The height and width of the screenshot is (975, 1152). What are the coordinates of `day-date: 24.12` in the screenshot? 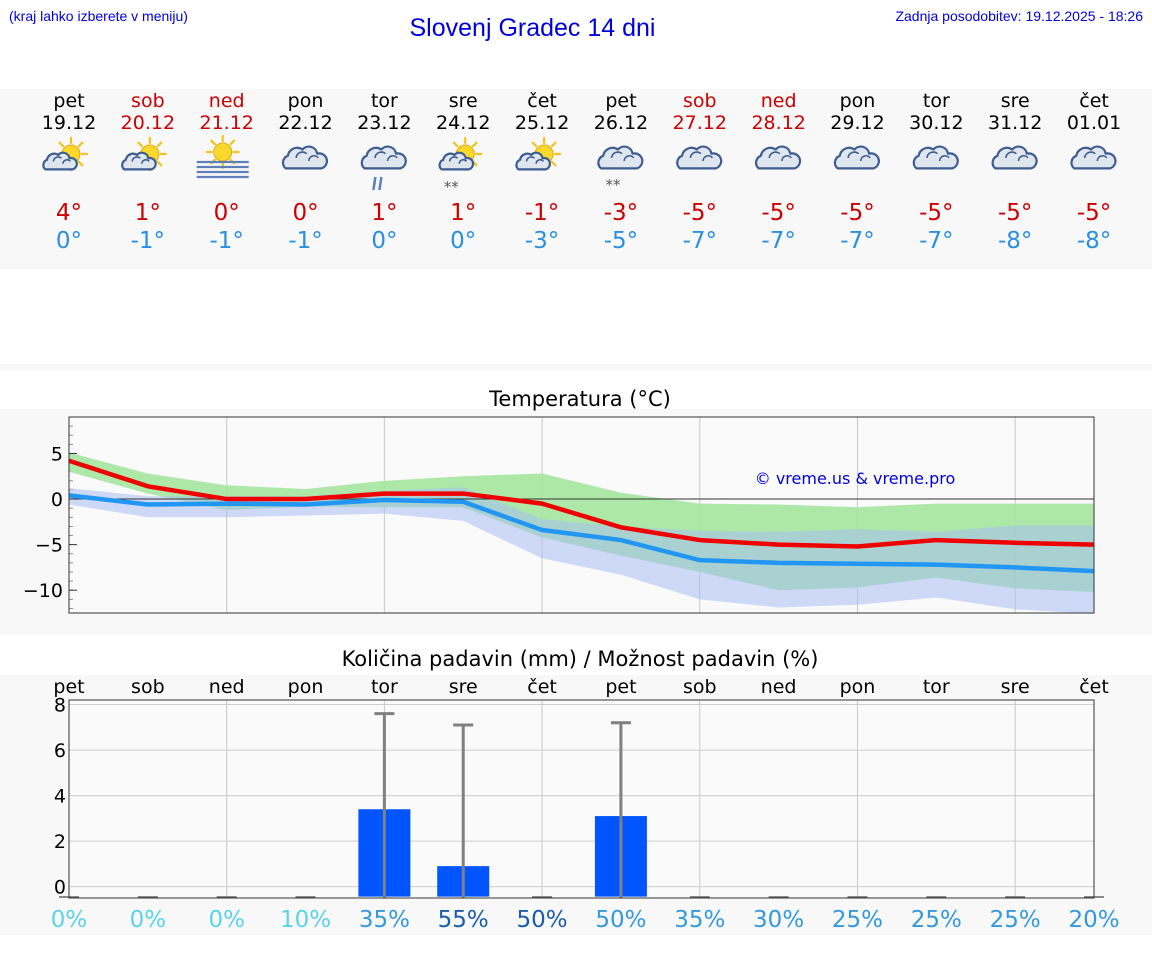 It's located at (463, 123).